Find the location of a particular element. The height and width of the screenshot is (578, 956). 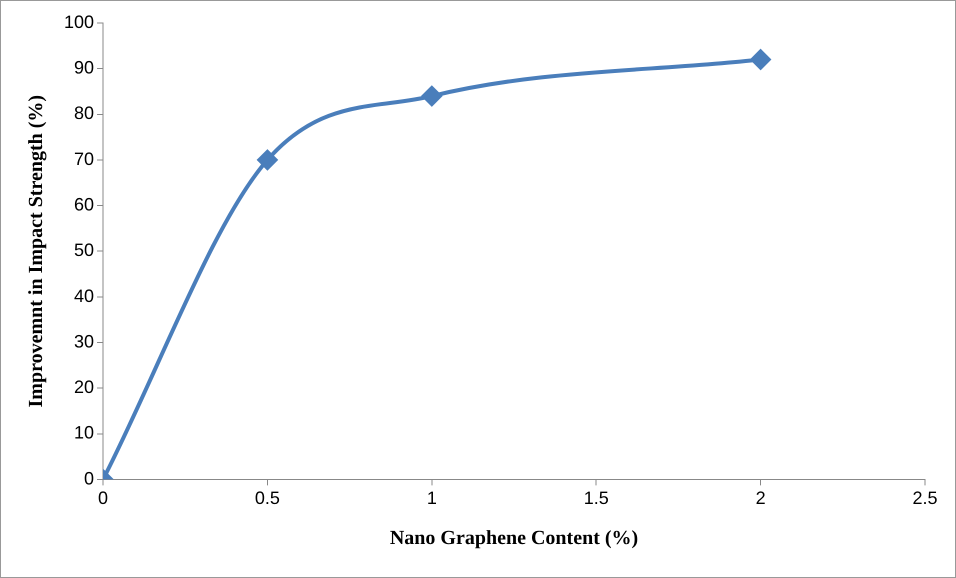

y-tick-label: 40 is located at coordinates (84, 296).